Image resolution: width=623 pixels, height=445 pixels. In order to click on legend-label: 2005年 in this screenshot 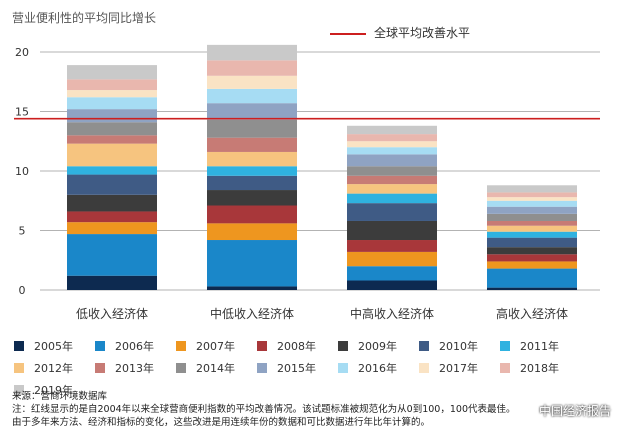, I will do `click(53, 346)`.